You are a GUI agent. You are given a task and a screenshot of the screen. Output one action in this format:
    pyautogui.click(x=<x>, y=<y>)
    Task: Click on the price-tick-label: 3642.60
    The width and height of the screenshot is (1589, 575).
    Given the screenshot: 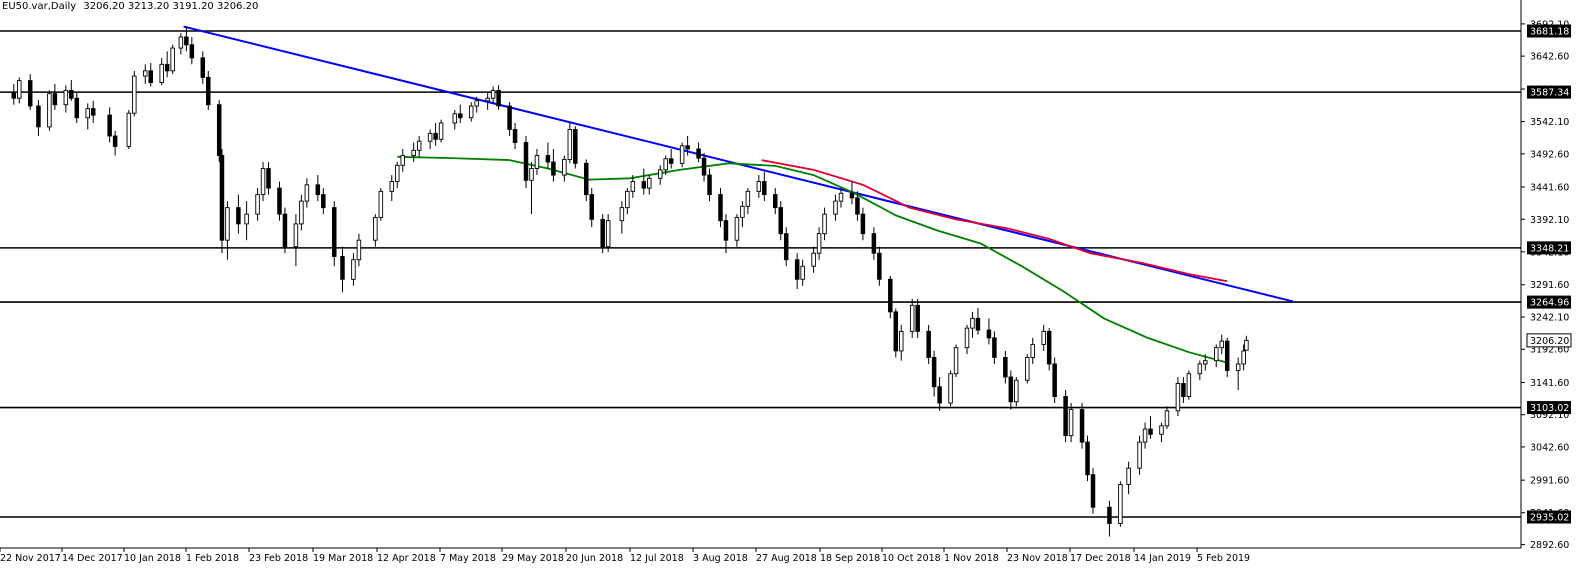 What is the action you would take?
    pyautogui.click(x=1549, y=57)
    